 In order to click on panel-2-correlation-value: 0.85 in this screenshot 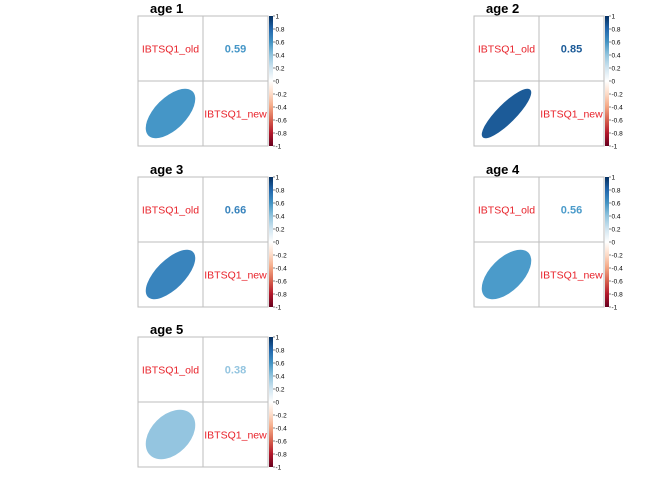, I will do `click(571, 50)`.